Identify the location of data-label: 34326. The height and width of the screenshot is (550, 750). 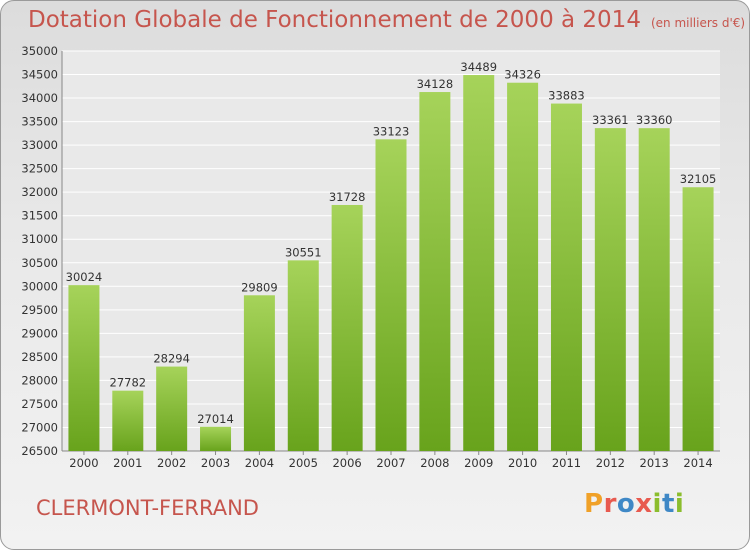
(522, 75).